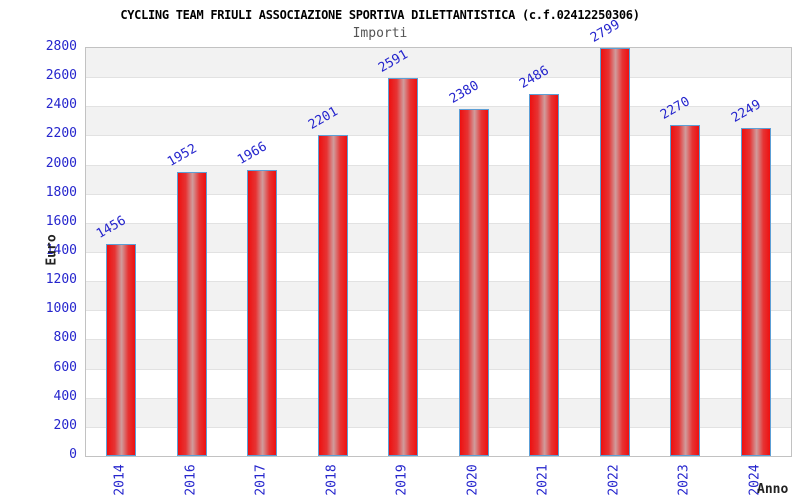 This screenshot has width=800, height=500. Describe the element at coordinates (61, 105) in the screenshot. I see `y-tick-label: 2400` at that location.